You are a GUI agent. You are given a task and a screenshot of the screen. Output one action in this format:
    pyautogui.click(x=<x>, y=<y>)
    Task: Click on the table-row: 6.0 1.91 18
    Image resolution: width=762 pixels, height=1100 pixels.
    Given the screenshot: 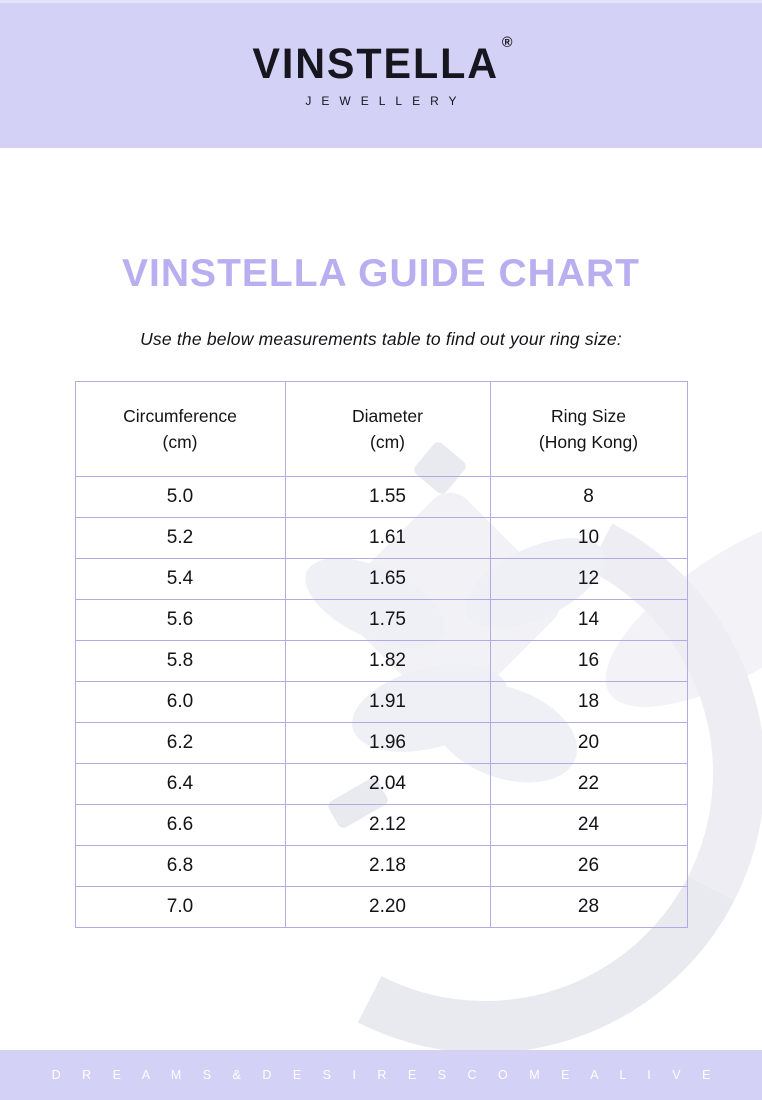 What is the action you would take?
    pyautogui.click(x=381, y=701)
    